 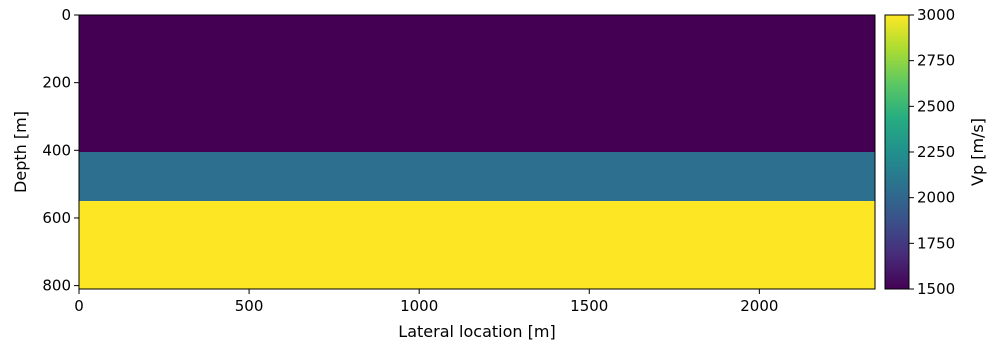 What do you see at coordinates (20, 152) in the screenshot?
I see `y-axis-label: Depth [m]` at bounding box center [20, 152].